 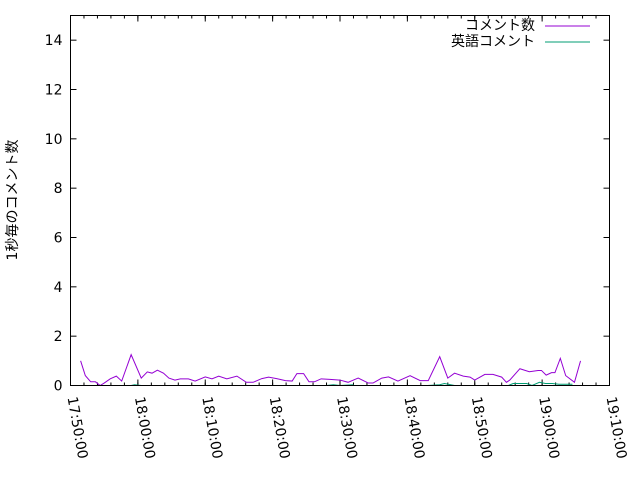 I want to click on y-tick-label: 4, so click(x=58, y=288).